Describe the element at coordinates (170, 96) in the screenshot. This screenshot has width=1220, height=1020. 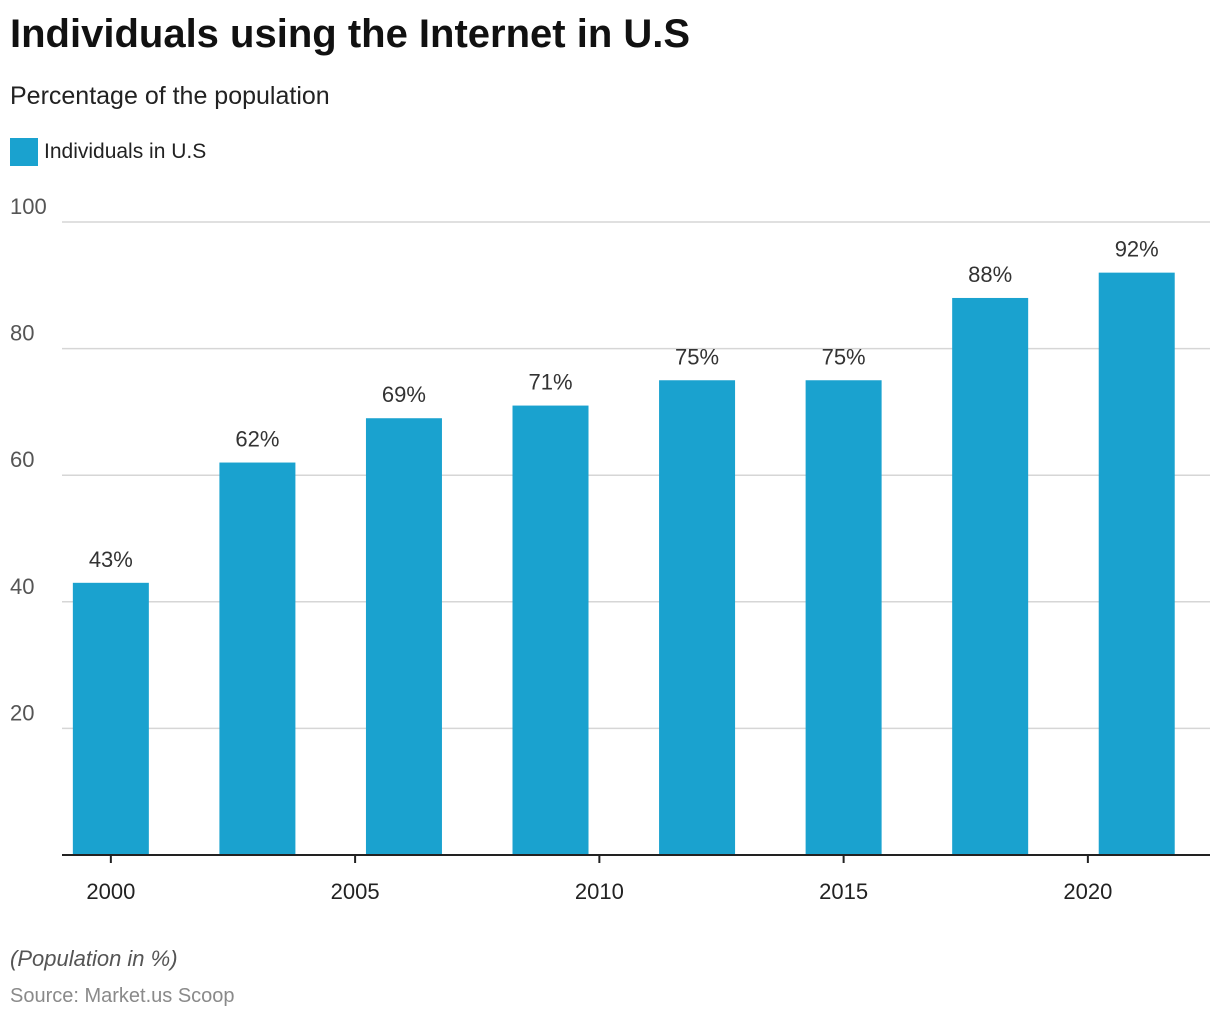
I see `chart-subtitle: Percentage of the population` at that location.